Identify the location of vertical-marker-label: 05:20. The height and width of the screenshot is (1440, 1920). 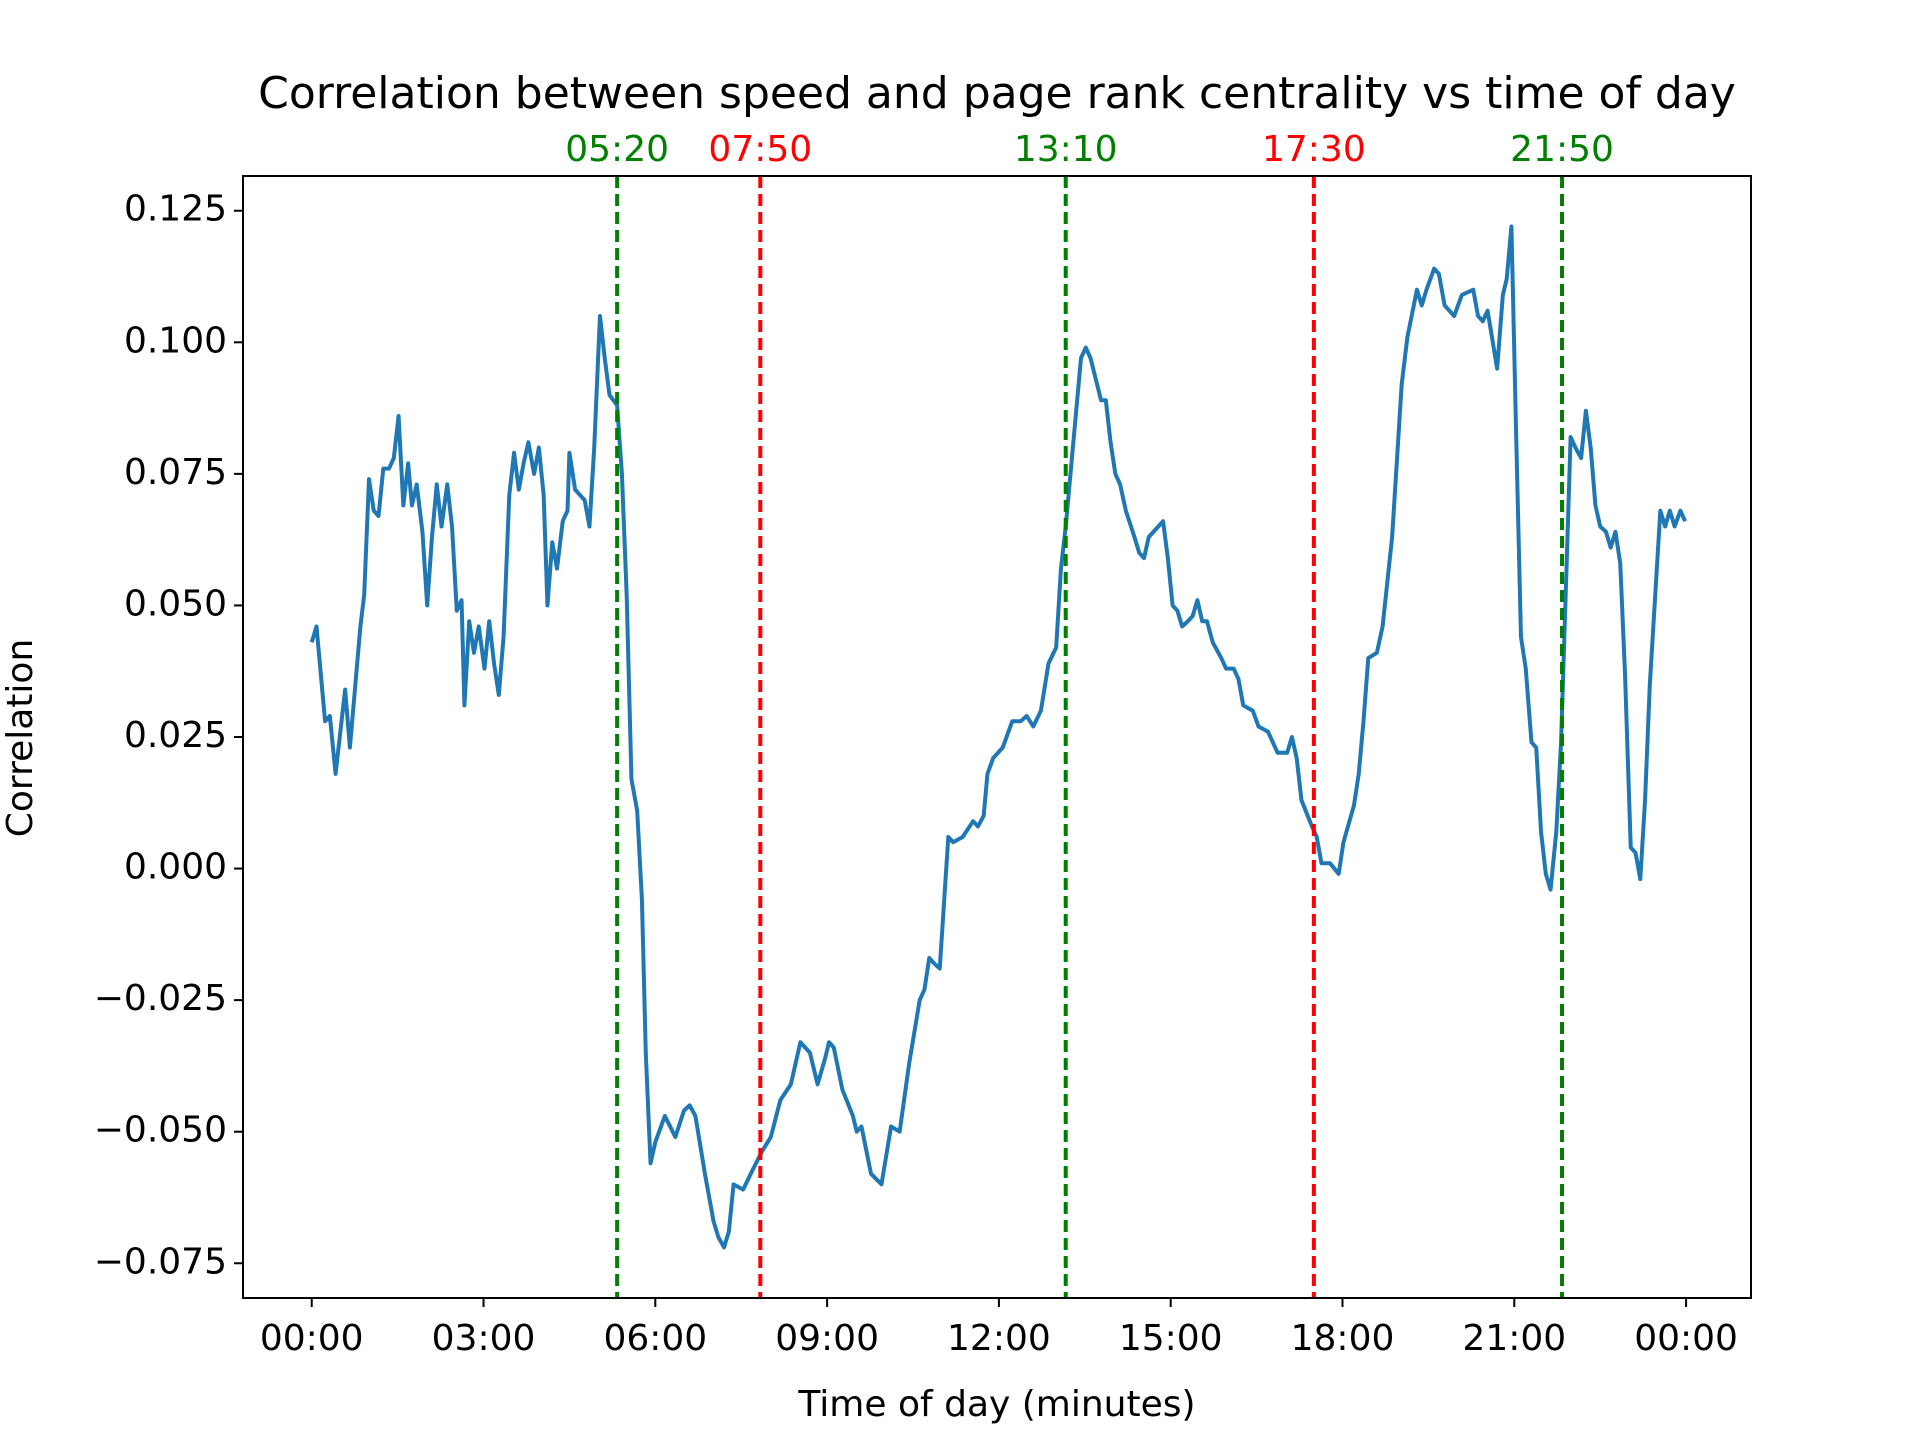
(617, 149).